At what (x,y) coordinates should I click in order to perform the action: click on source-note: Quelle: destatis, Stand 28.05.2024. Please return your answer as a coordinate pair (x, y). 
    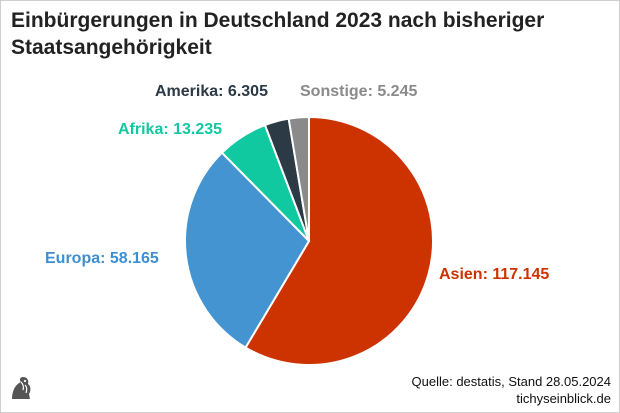
    Looking at the image, I should click on (511, 381).